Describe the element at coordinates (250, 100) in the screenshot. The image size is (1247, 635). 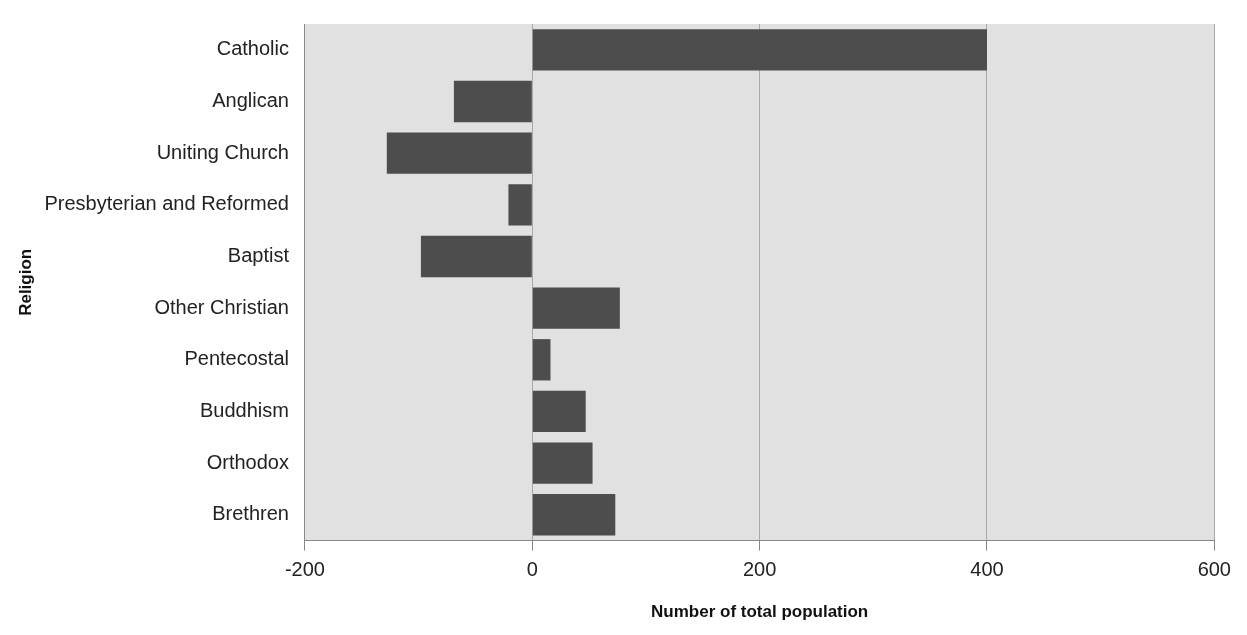
I see `y-tick-label: Anglican` at that location.